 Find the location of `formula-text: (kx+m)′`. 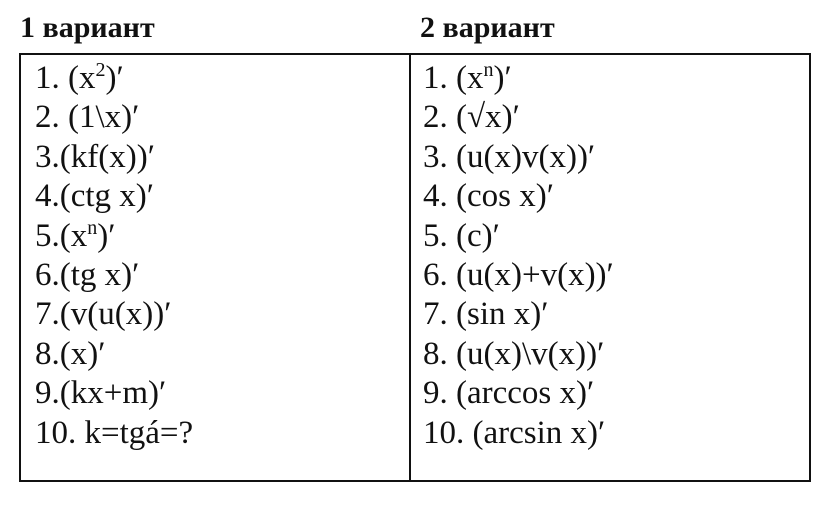

formula-text: (kx+m)′ is located at coordinates (113, 393).